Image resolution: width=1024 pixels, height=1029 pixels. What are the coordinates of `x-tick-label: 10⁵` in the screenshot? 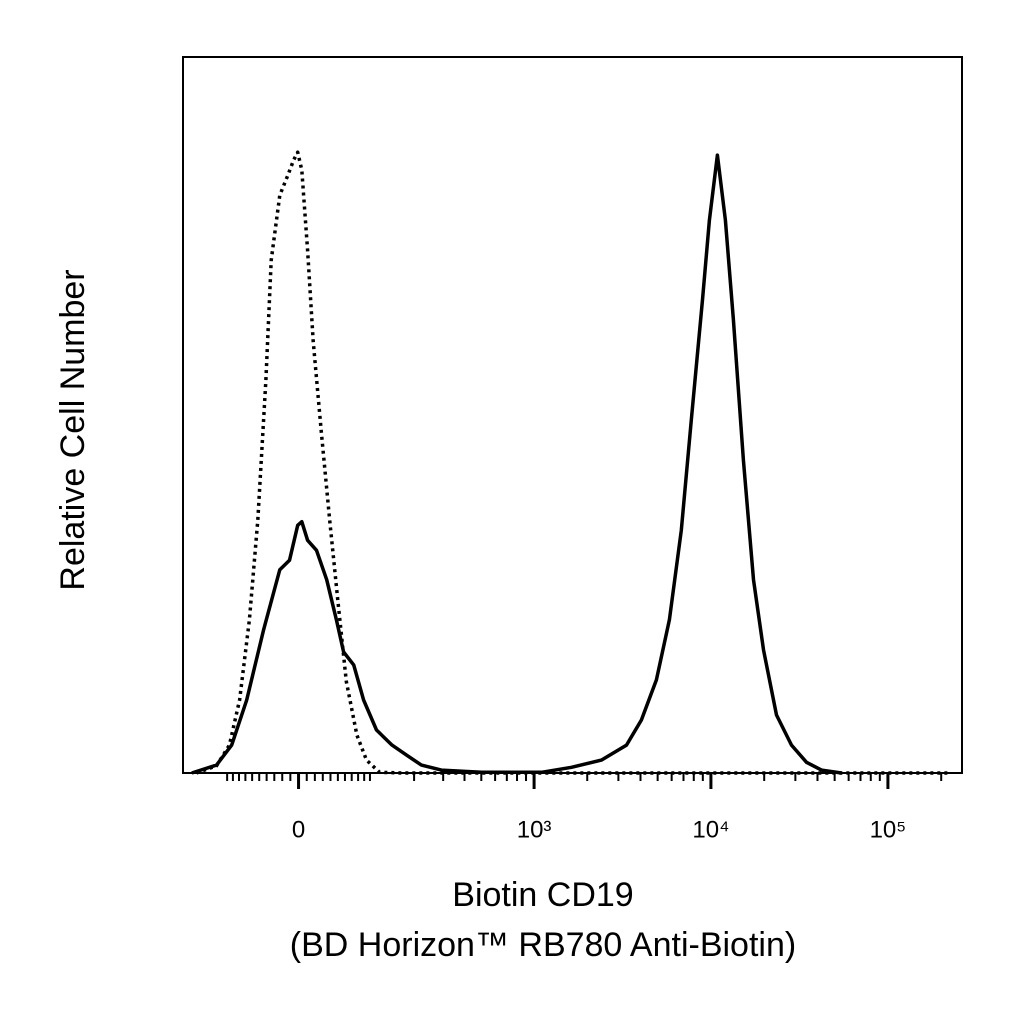 It's located at (888, 829).